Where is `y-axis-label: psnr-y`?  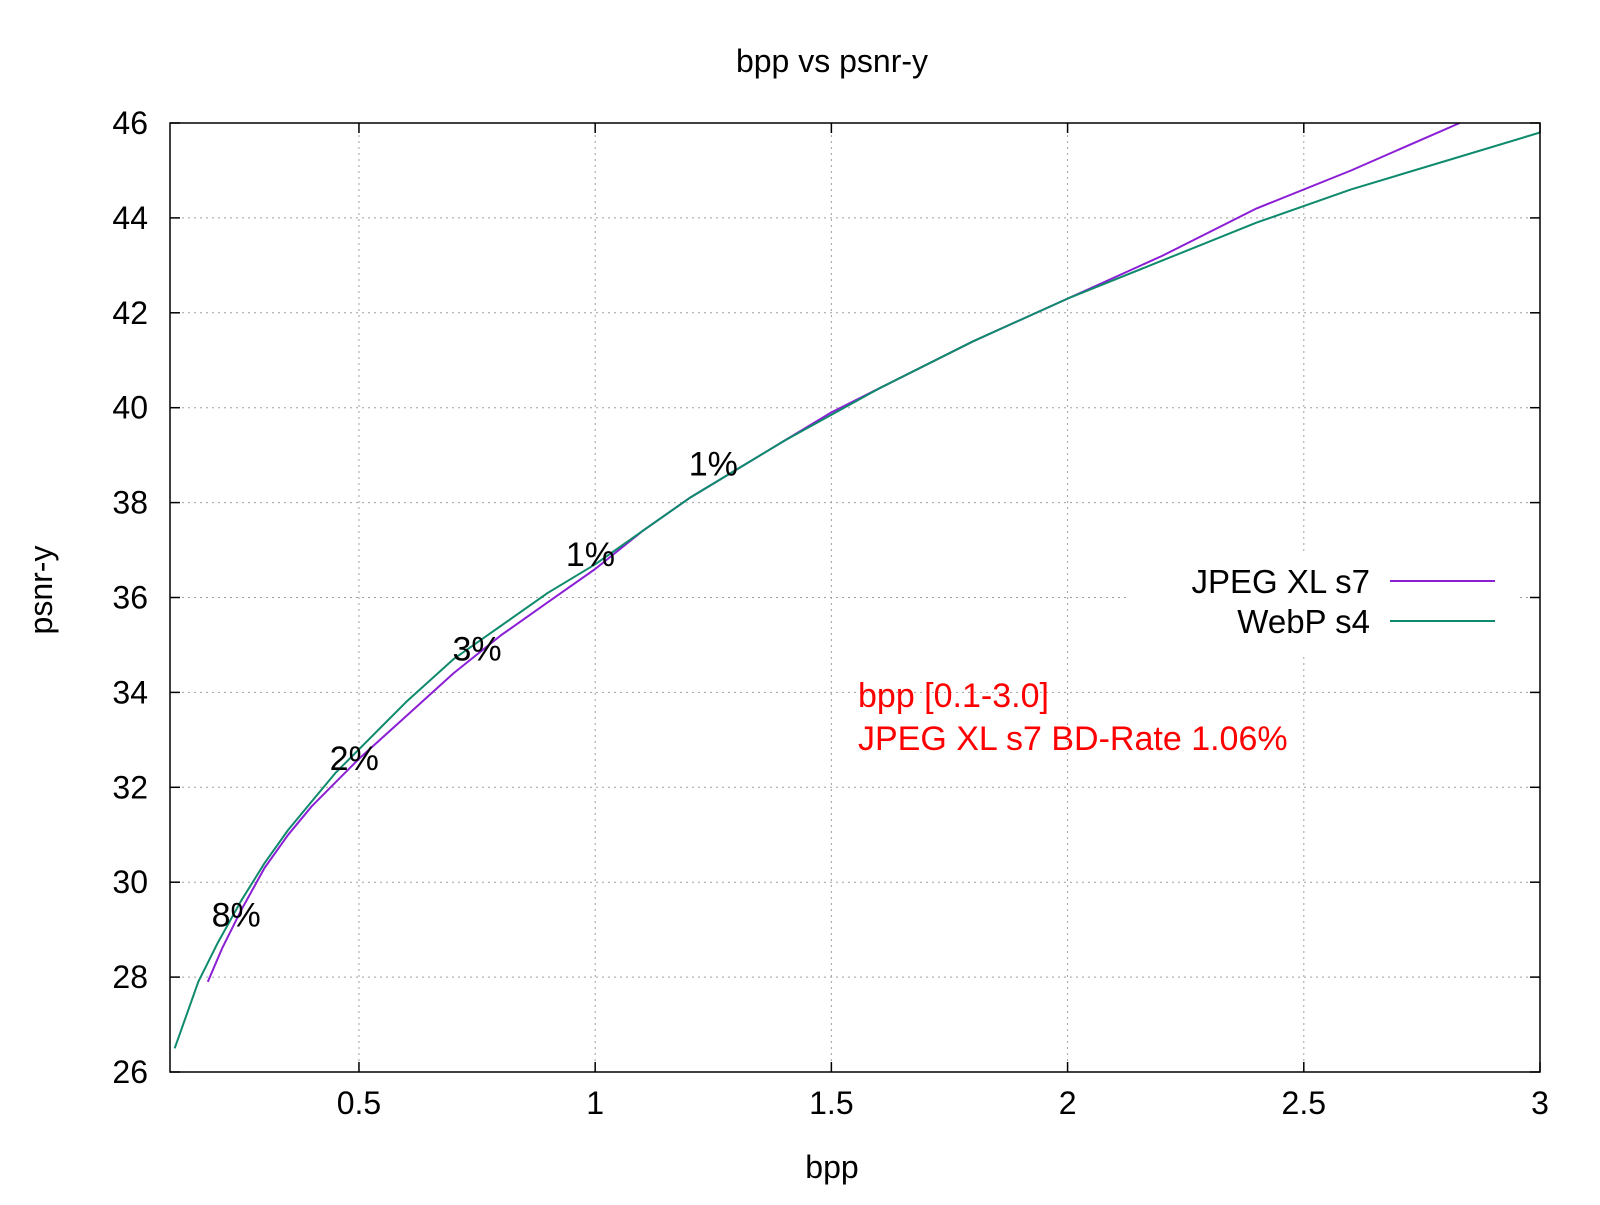 y-axis-label: psnr-y is located at coordinates (41, 590).